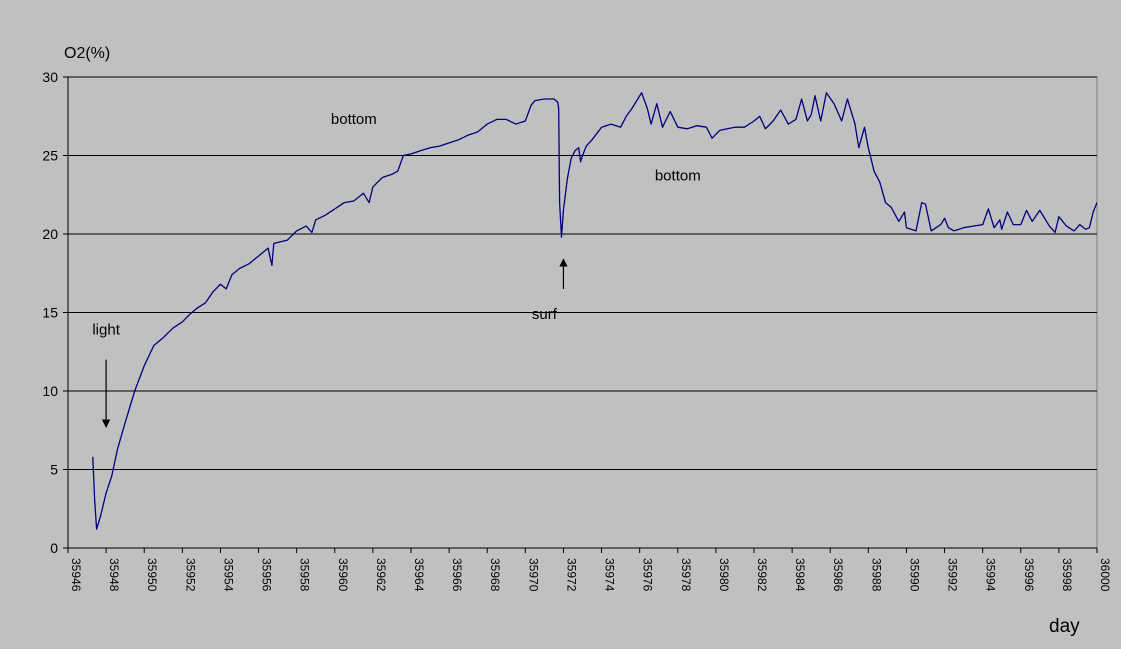 This screenshot has height=649, width=1121. I want to click on y-tick-label: 20, so click(50, 234).